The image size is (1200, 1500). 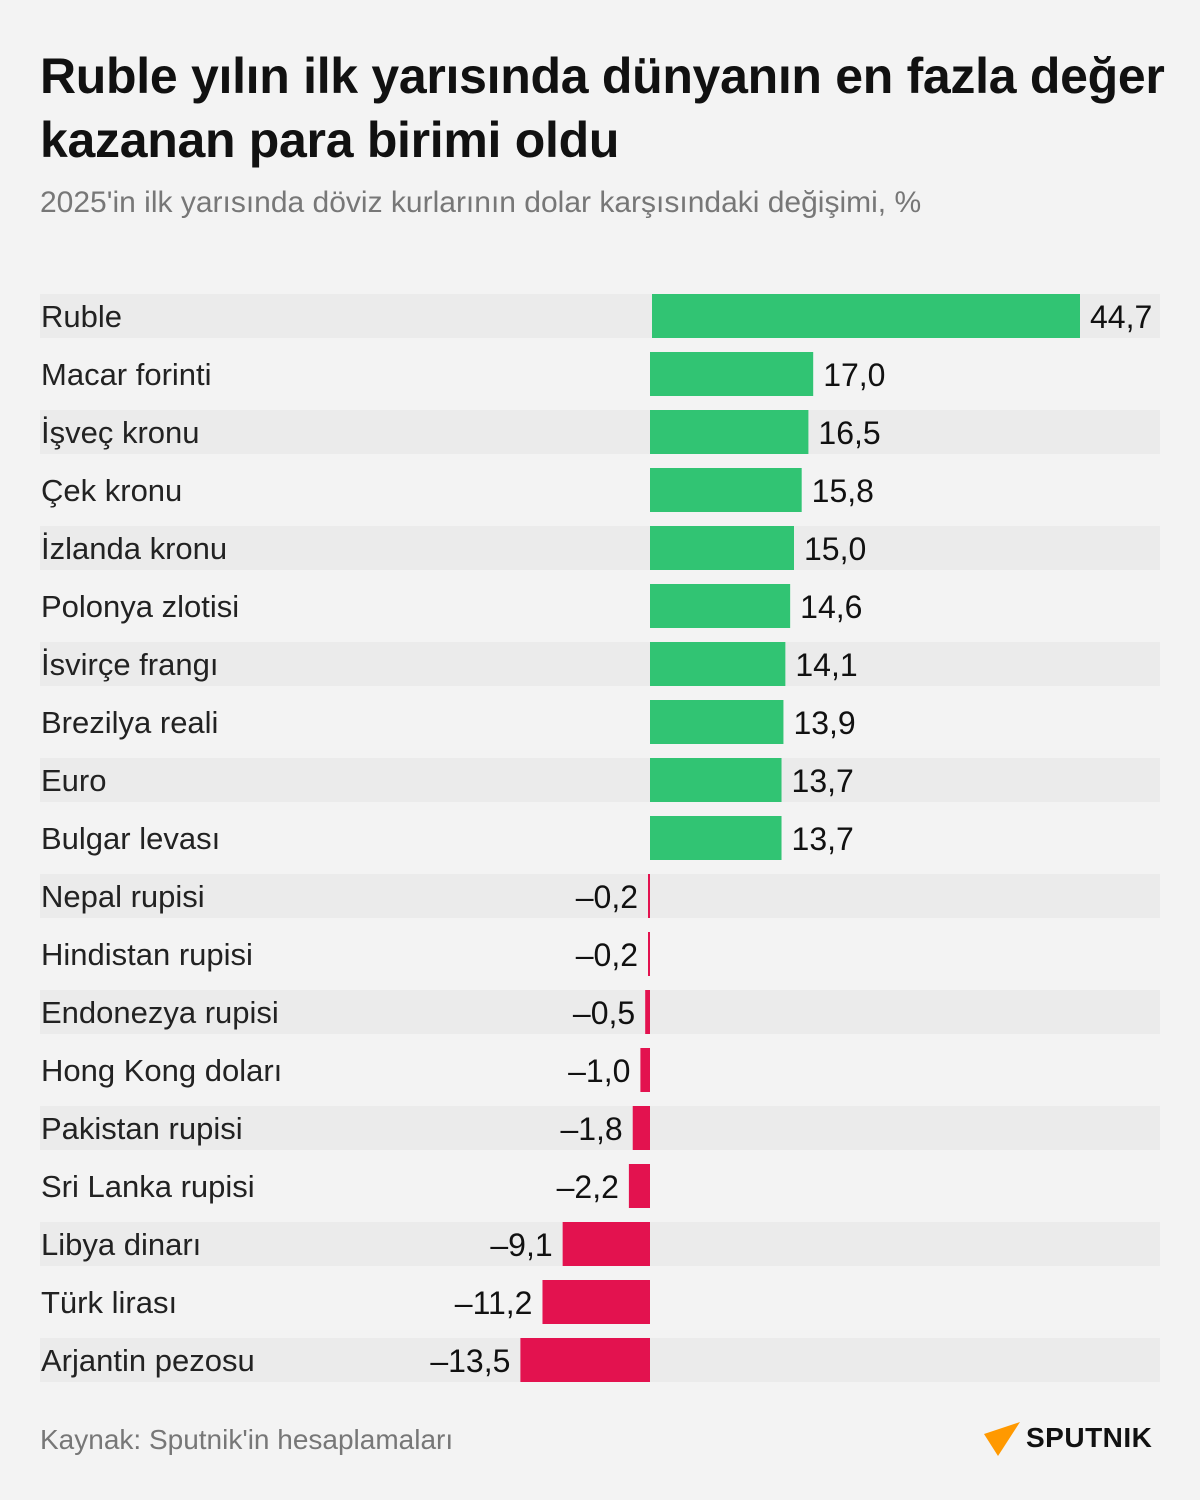 What do you see at coordinates (247, 1439) in the screenshot?
I see `source-note: Kaynak: Sputnik'in hesaplamaları` at bounding box center [247, 1439].